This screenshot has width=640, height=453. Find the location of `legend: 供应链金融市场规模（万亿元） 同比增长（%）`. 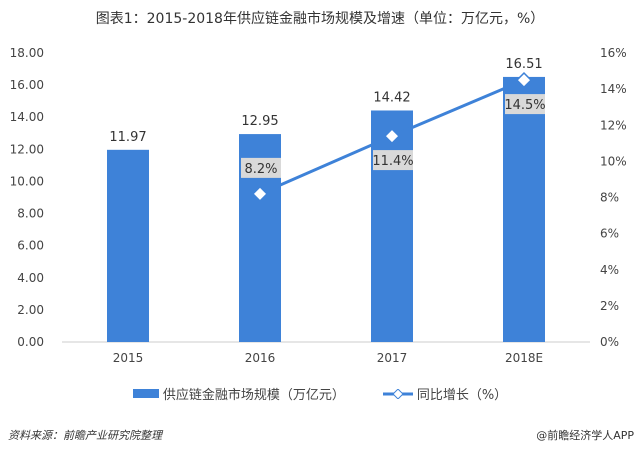

legend: 供应链金融市场规模（万亿元） 同比增长（%） is located at coordinates (320, 393).